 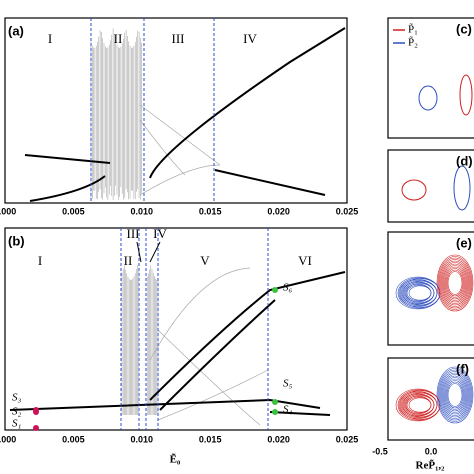 I want to click on legend-label: P̃₂, so click(x=413, y=41).